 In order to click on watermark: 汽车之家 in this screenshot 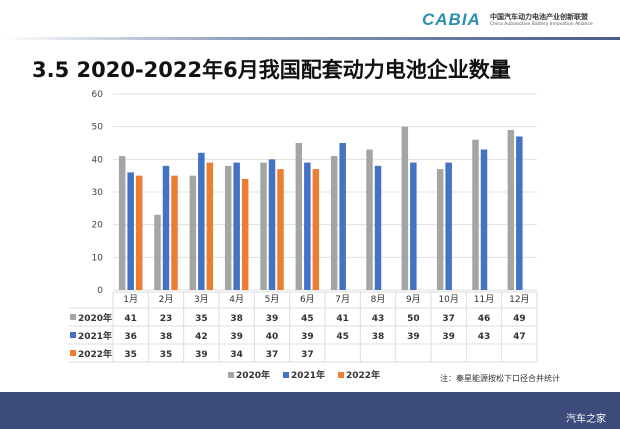, I will do `click(586, 419)`.